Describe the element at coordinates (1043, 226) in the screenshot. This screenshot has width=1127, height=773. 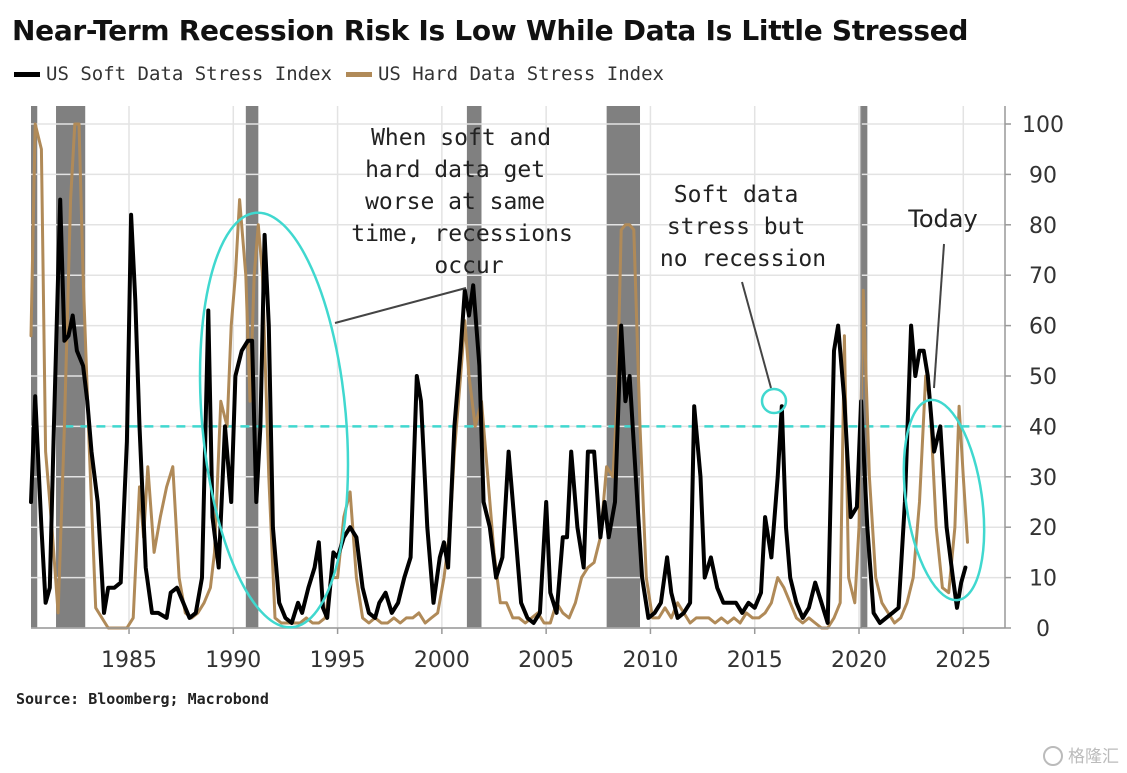
I see `y-tick-label: 80` at that location.